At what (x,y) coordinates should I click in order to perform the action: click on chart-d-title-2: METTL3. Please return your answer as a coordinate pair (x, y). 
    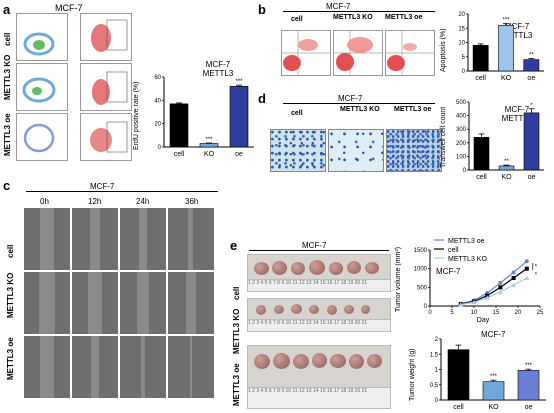
    Looking at the image, I should click on (517, 118).